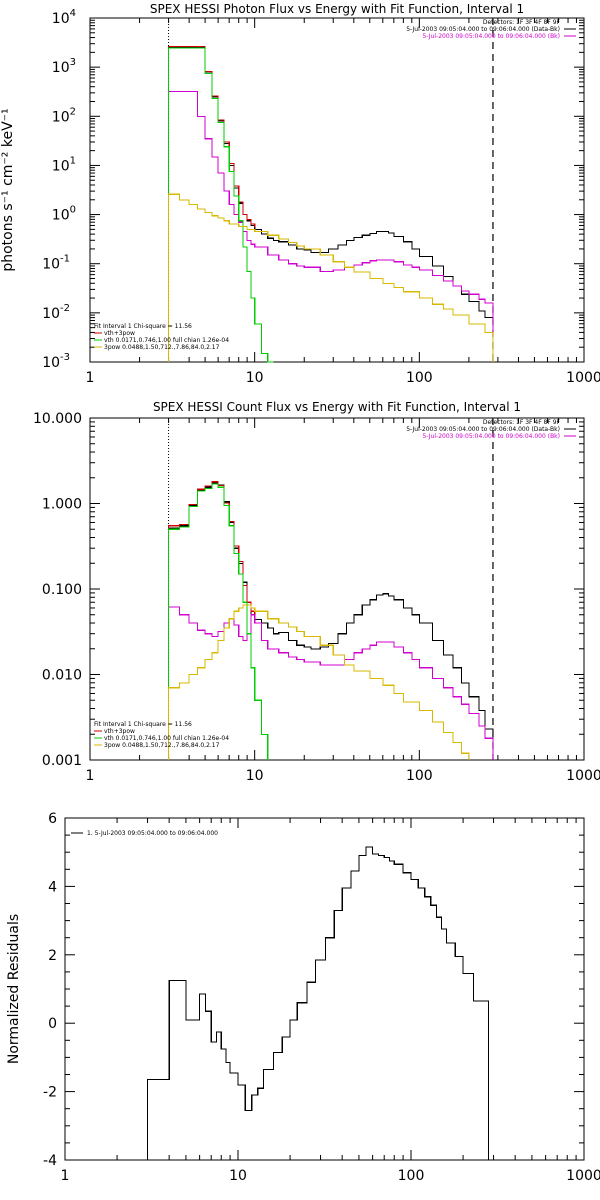 This screenshot has width=600, height=1200. I want to click on y-tick-exponent: 2, so click(73, 111).